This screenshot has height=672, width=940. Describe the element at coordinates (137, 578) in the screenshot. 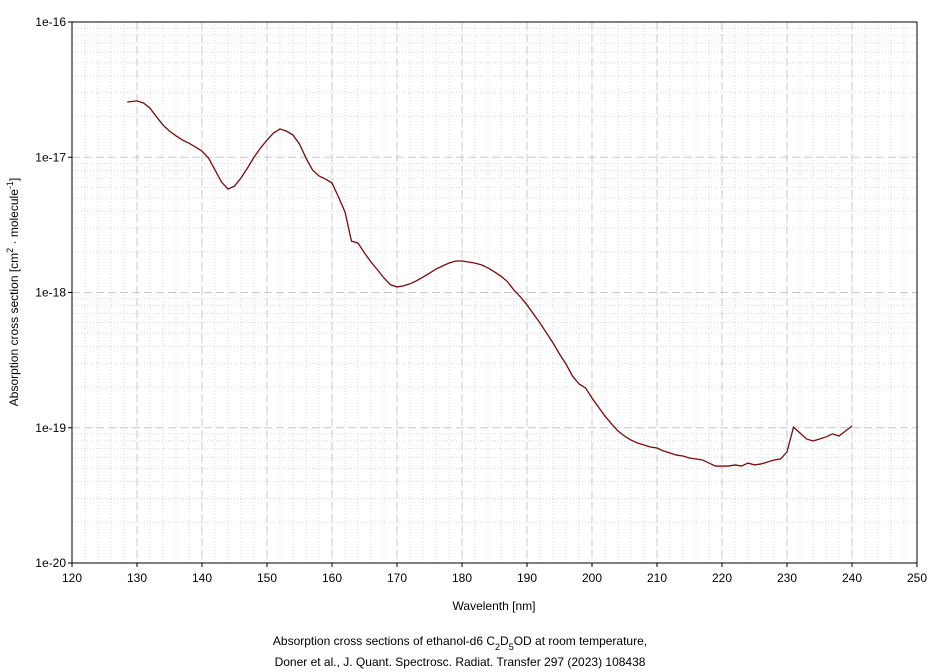

I see `x-tick-label: 130` at that location.